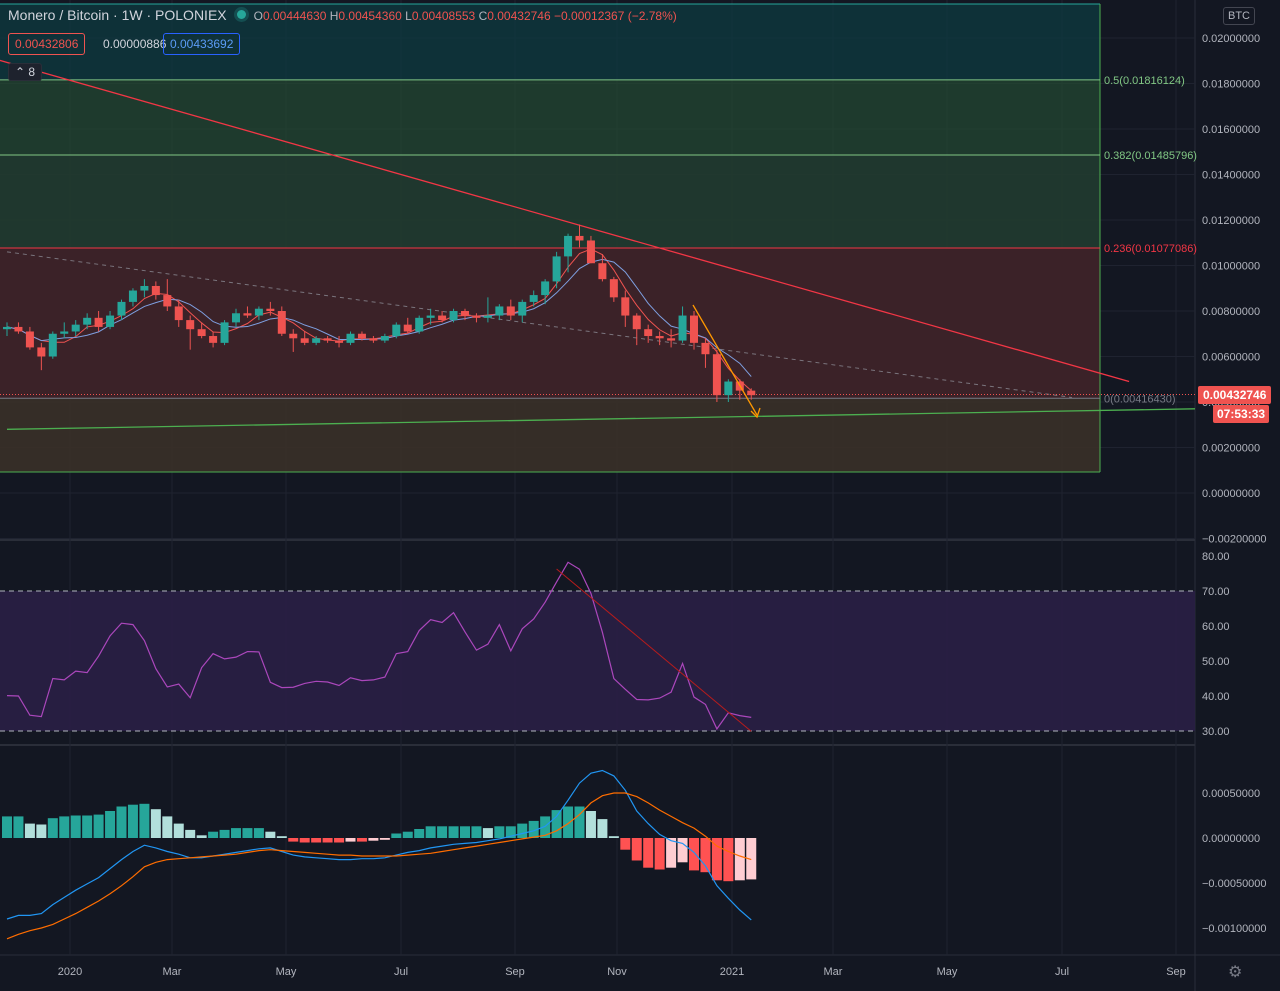  Describe the element at coordinates (241, 14) in the screenshot. I see `market-status-icon` at that location.